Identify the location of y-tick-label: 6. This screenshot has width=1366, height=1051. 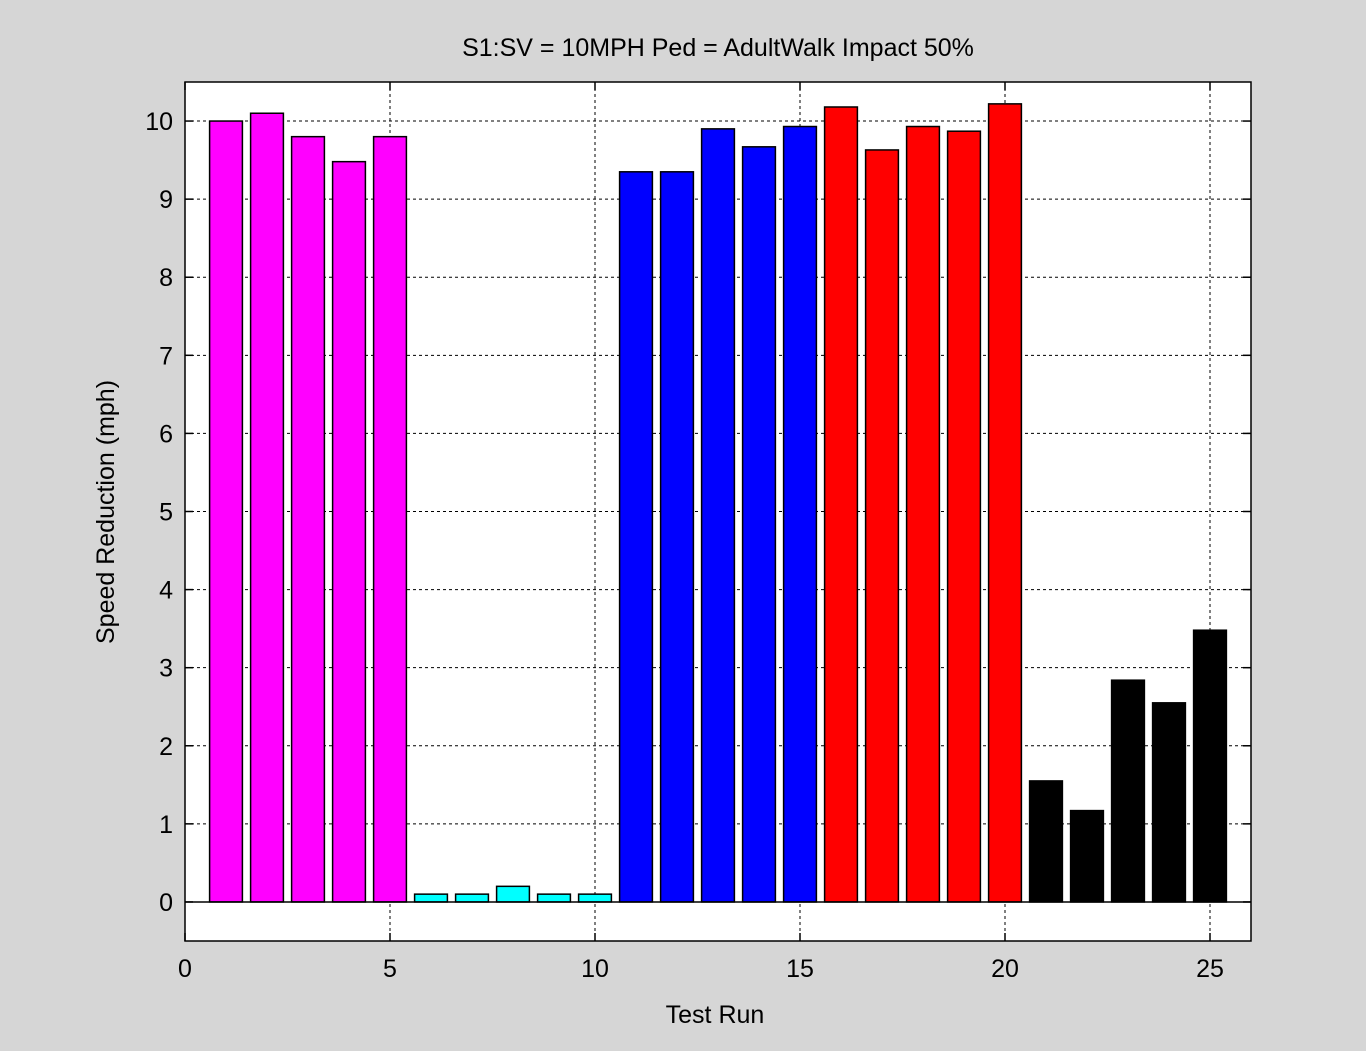
(166, 434).